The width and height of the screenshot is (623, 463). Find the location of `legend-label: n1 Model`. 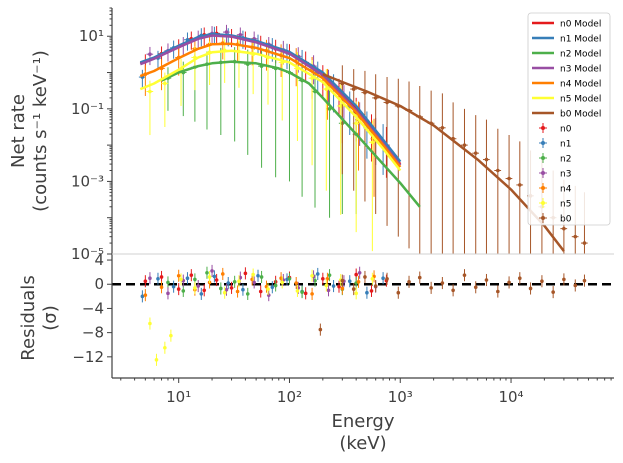

legend-label: n1 Model is located at coordinates (580, 40).